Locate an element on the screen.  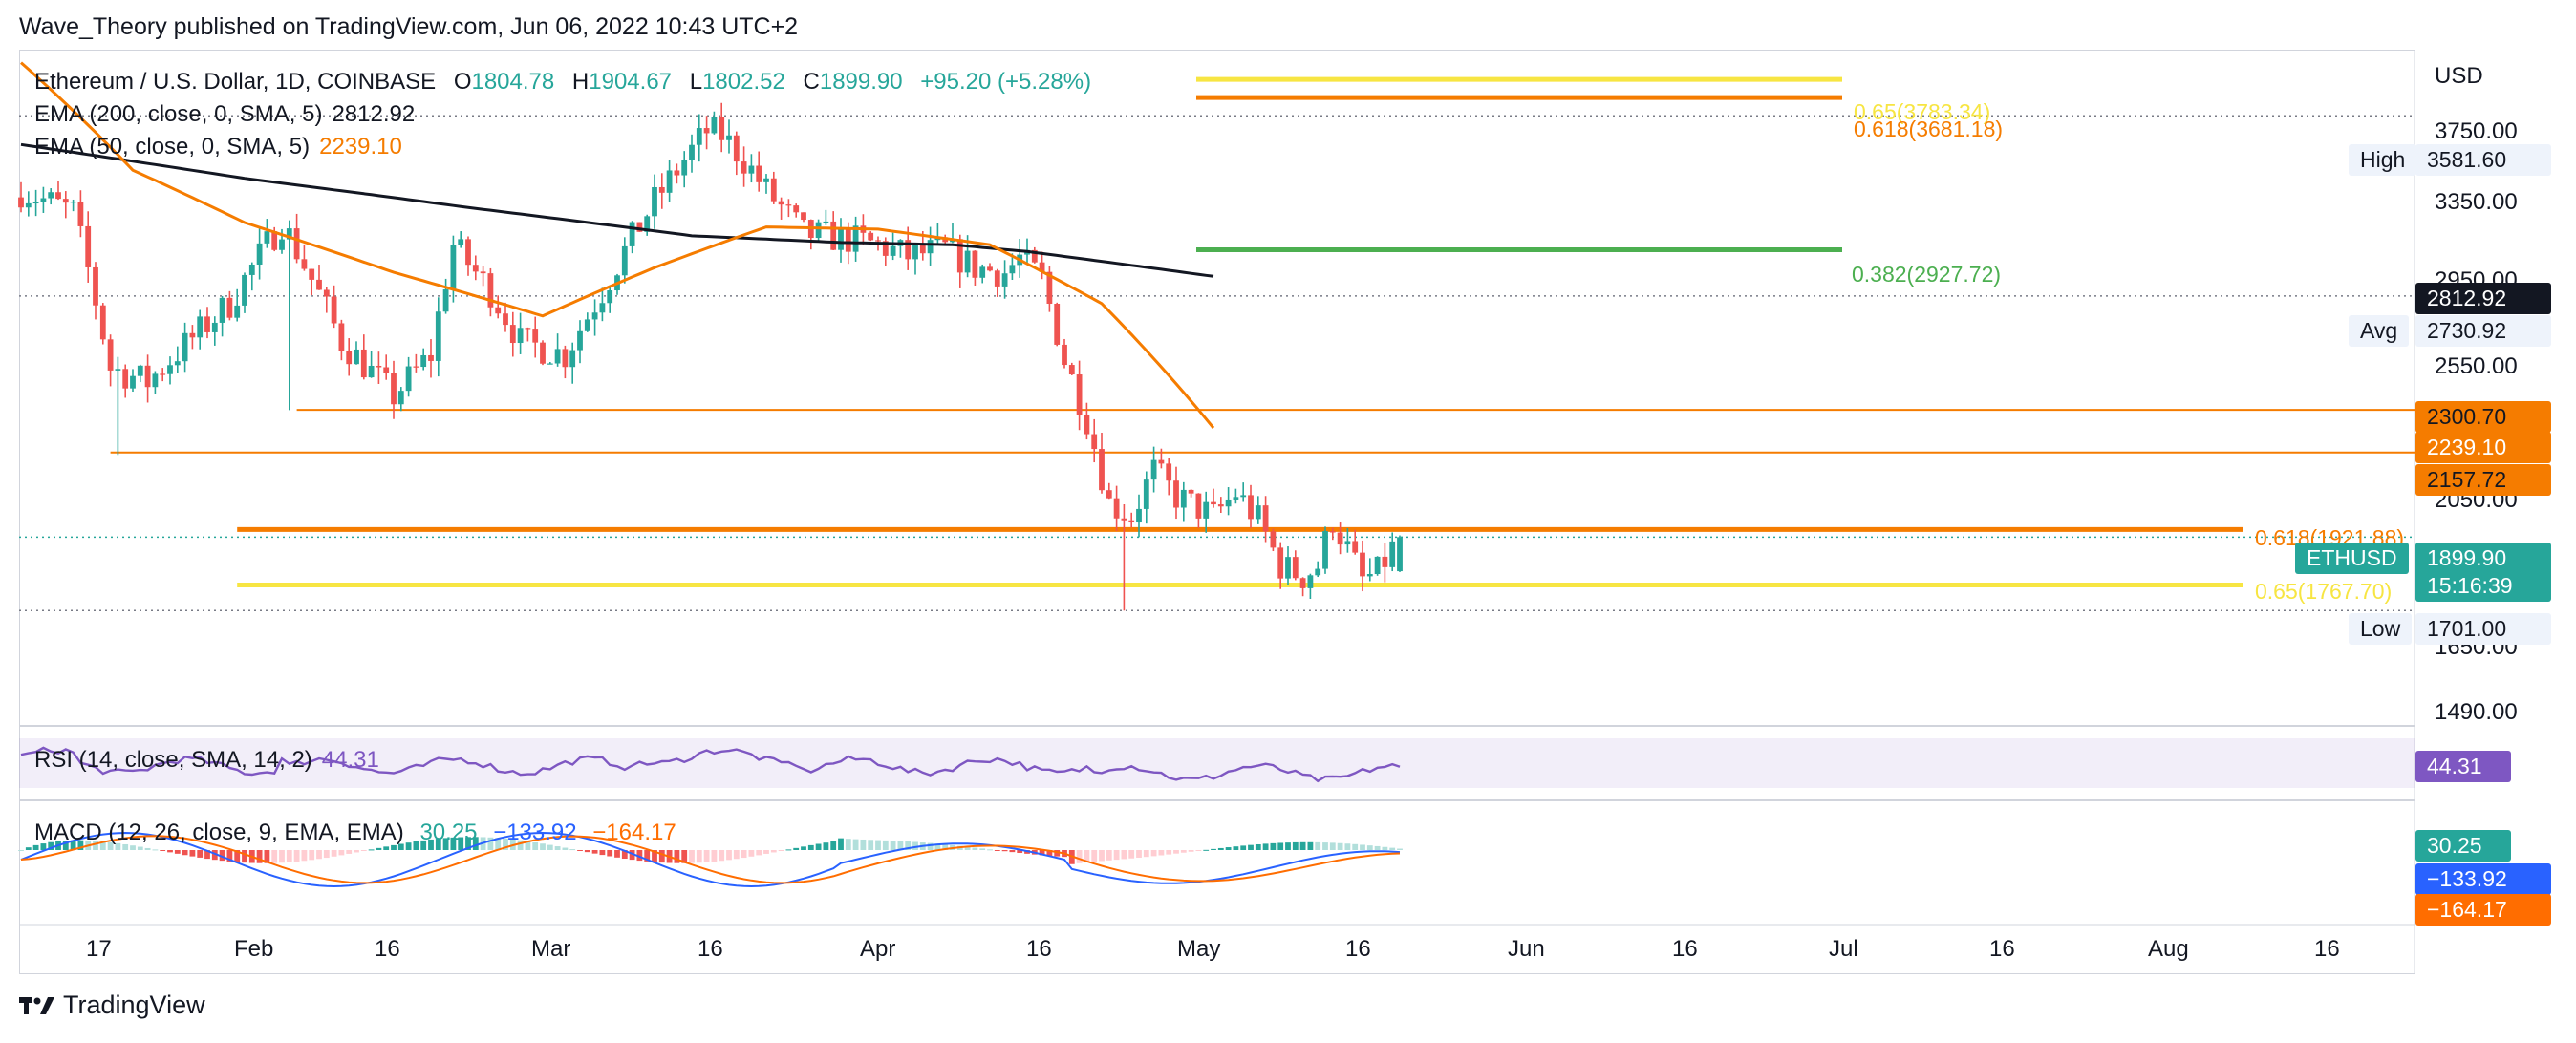
time-tick: 16 is located at coordinates (2327, 949).